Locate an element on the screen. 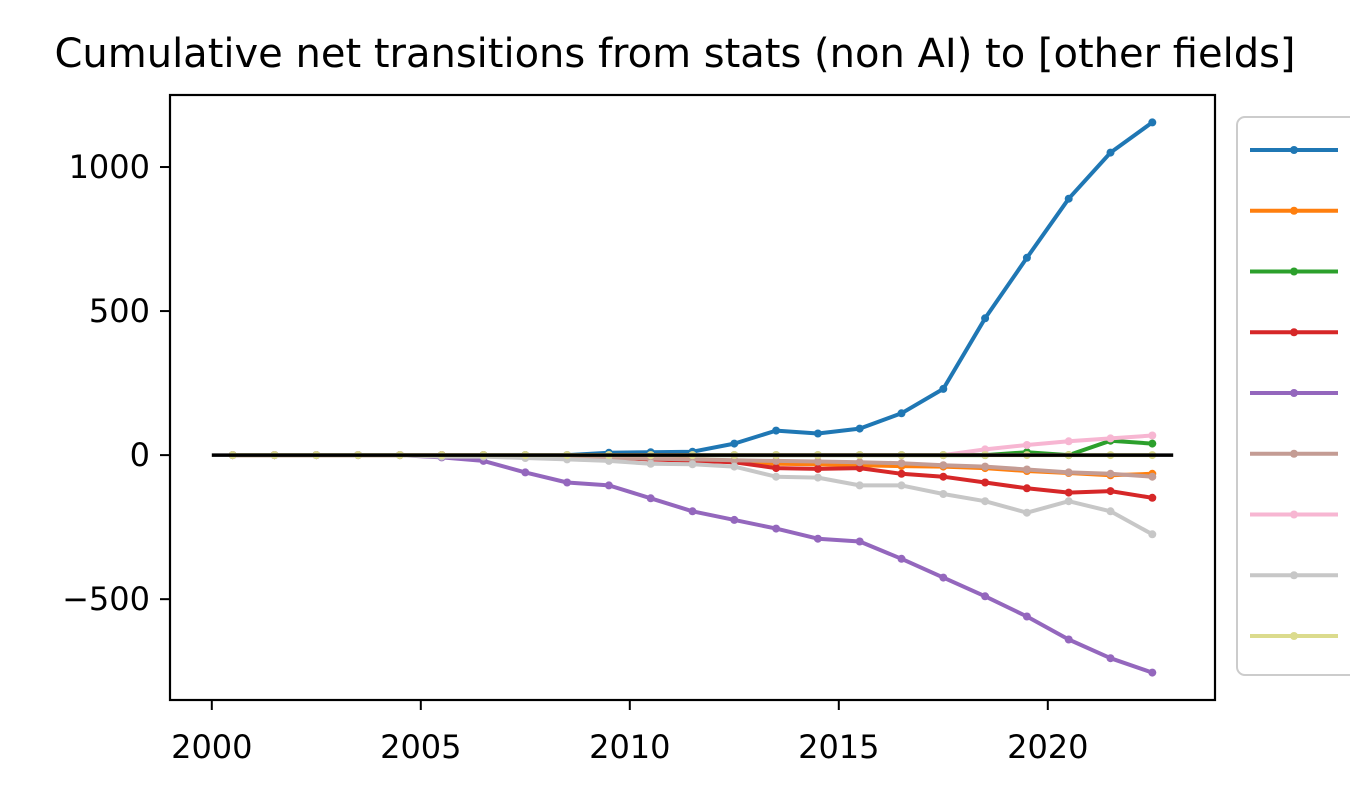 This screenshot has height=787, width=1350. x-tick-label: 2020 is located at coordinates (1047, 747).